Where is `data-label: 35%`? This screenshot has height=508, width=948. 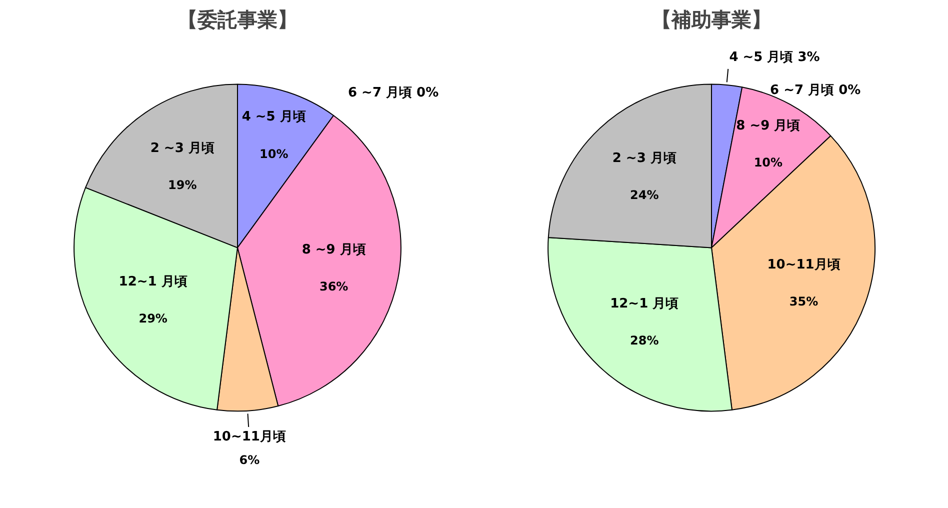
data-label: 35% is located at coordinates (803, 301).